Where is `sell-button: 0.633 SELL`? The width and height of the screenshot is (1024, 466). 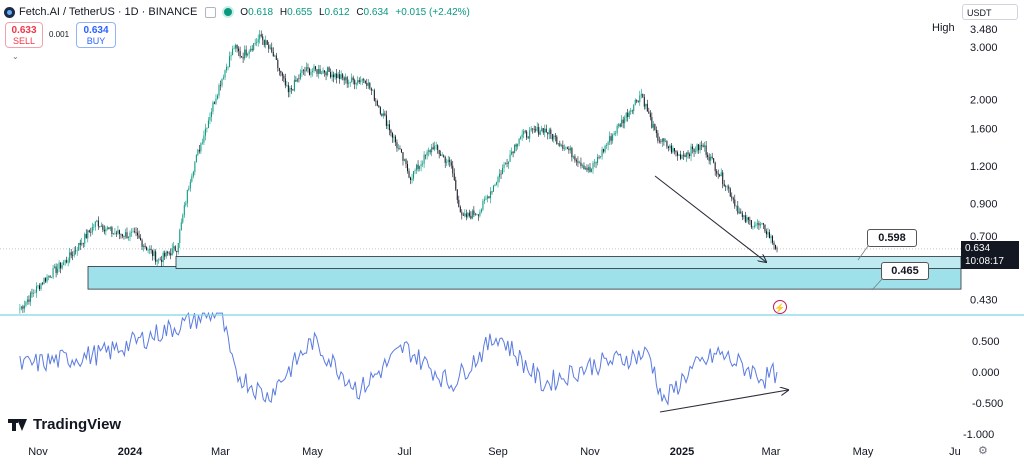
sell-button: 0.633 SELL is located at coordinates (24, 35).